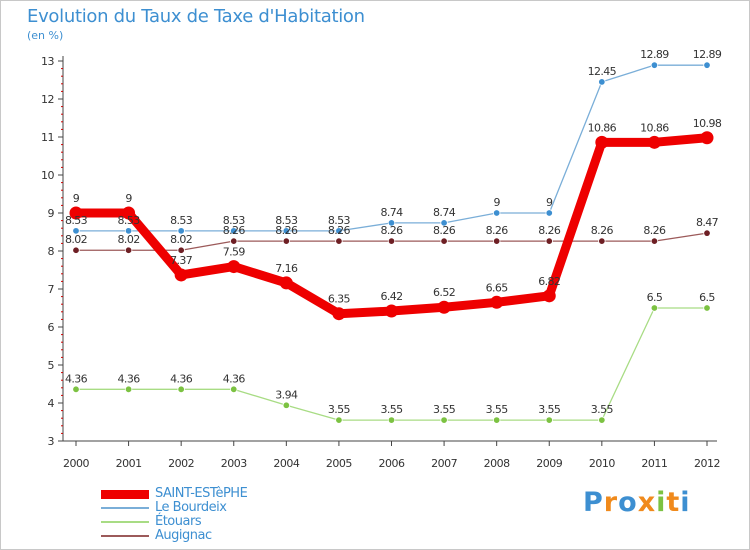 The width and height of the screenshot is (750, 550). What do you see at coordinates (628, 502) in the screenshot?
I see `logo-letter: o` at bounding box center [628, 502].